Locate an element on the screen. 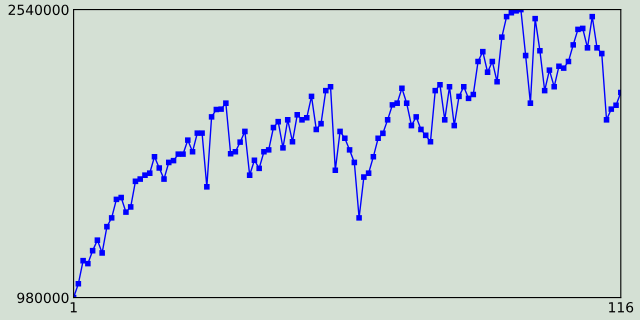 The height and width of the screenshot is (320, 640). x-tick-label: 1 is located at coordinates (73, 307).